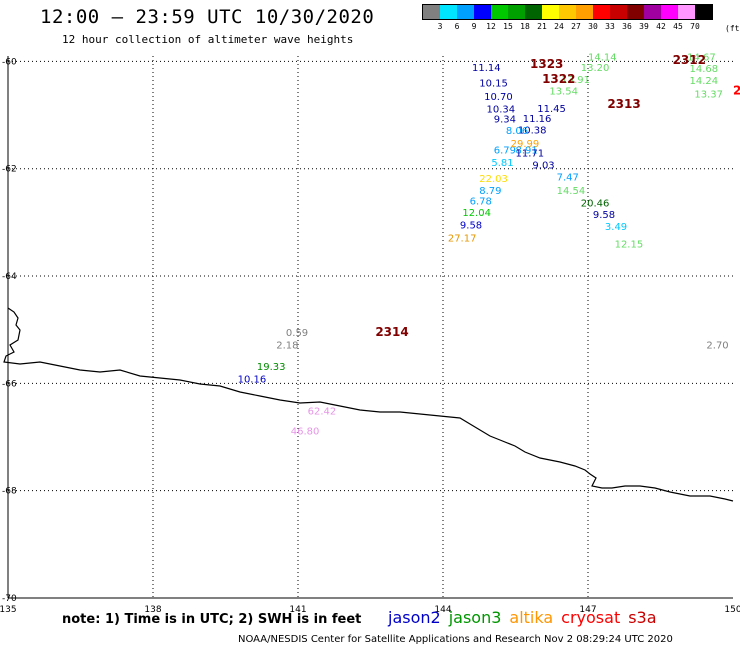 The height and width of the screenshot is (650, 740). I want to click on wave-height-label: 9.03, so click(543, 166).